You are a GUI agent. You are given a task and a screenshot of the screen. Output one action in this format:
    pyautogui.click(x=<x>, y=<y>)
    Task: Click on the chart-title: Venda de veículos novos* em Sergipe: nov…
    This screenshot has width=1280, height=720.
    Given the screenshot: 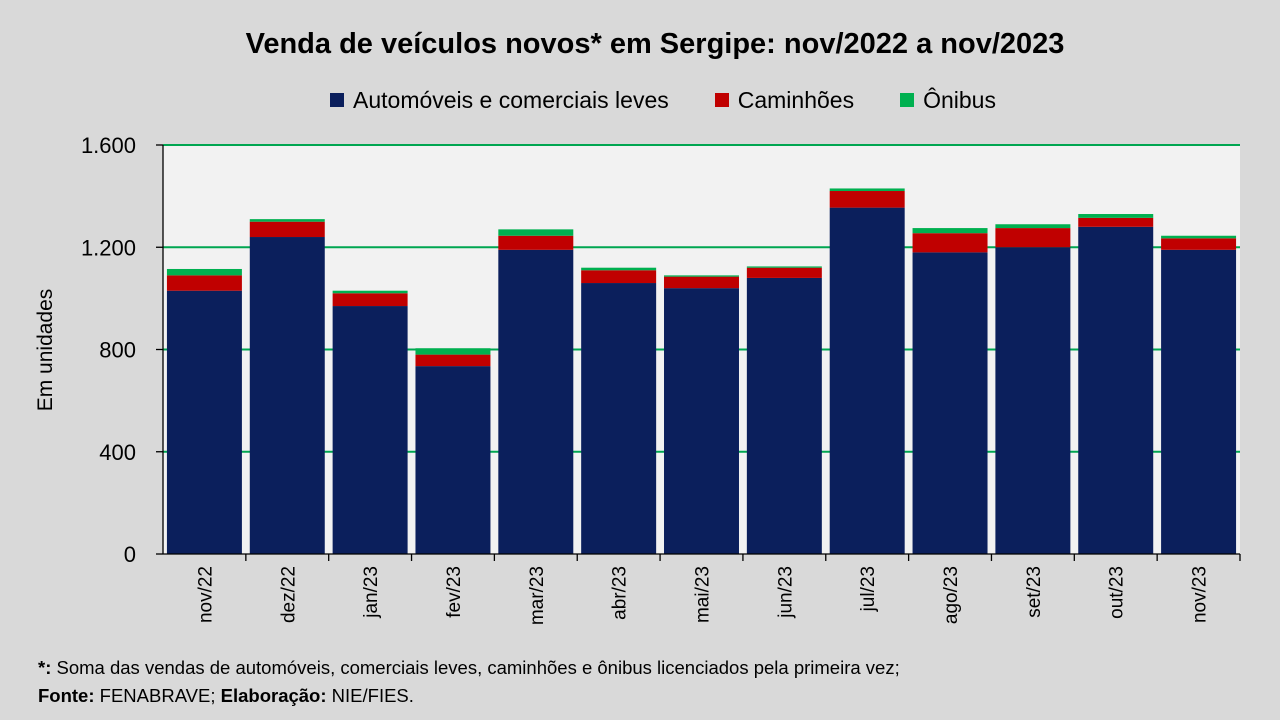 What is the action you would take?
    pyautogui.click(x=655, y=44)
    